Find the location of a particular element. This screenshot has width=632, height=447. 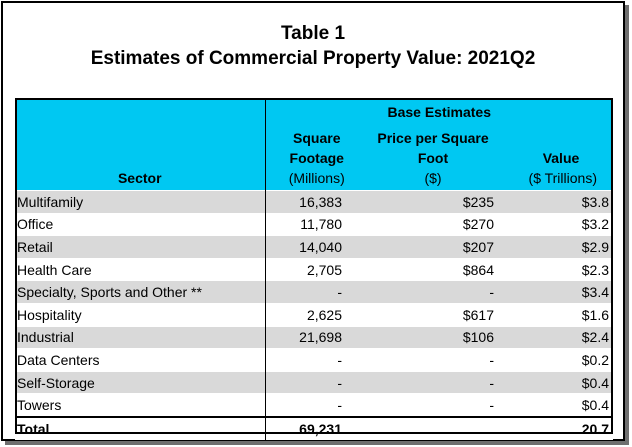

price-cell: $617 is located at coordinates (433, 314).